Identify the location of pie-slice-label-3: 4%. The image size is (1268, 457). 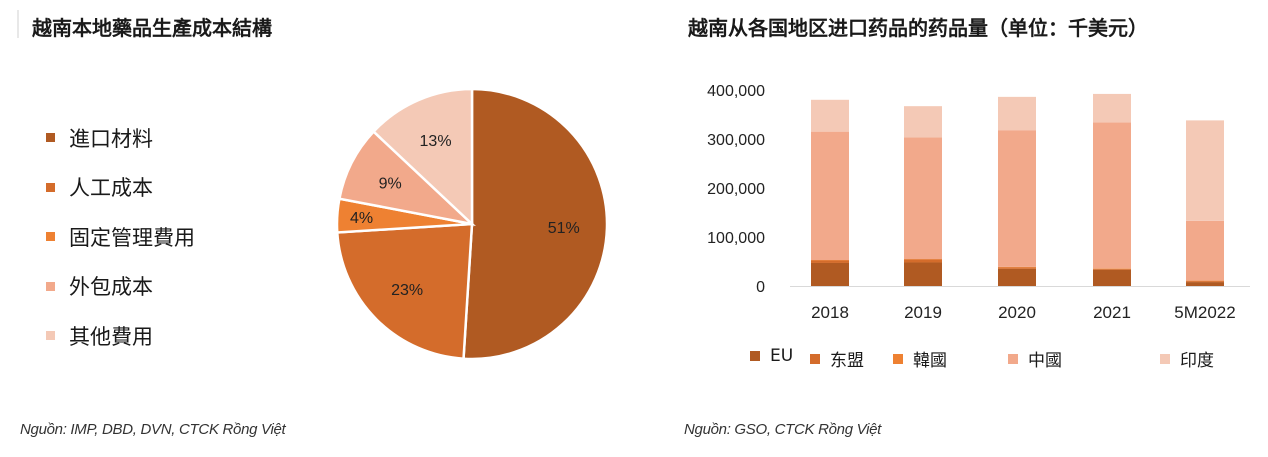
(361, 218).